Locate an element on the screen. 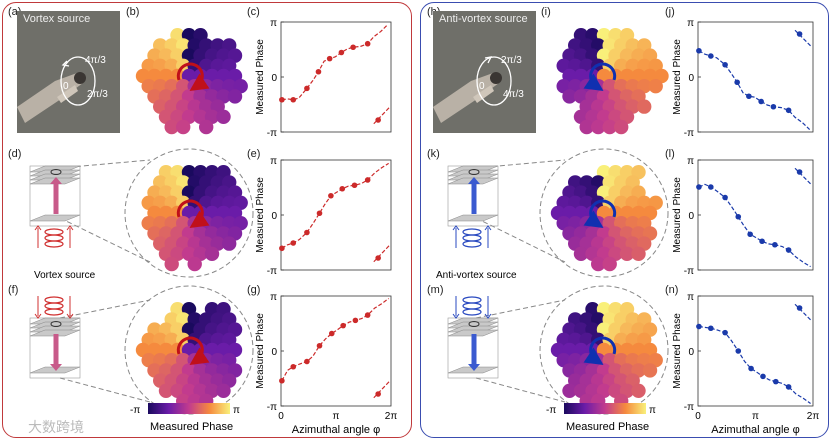 The width and height of the screenshot is (831, 440). phase-plot-l: π 0 -π Measured Phase is located at coordinates (743, 216).